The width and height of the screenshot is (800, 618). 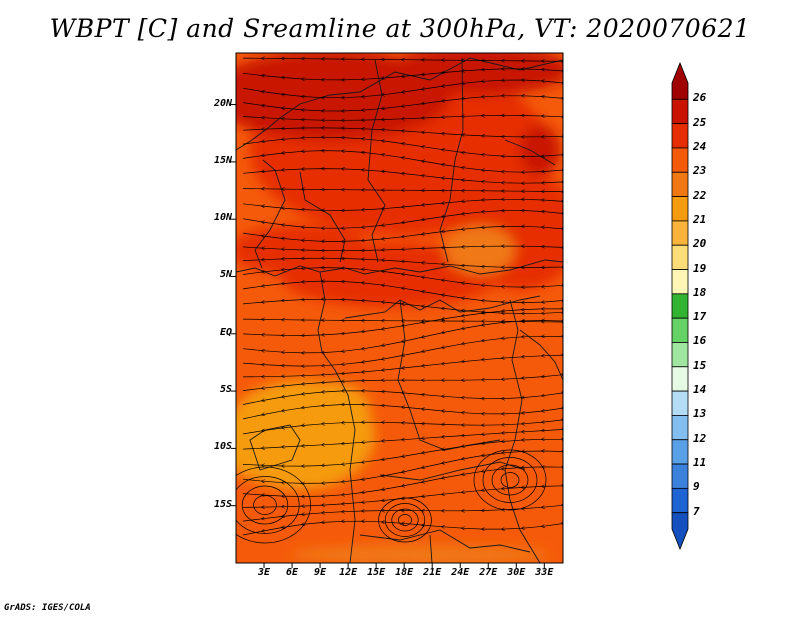 I want to click on colorbar-label: 26, so click(x=700, y=98).